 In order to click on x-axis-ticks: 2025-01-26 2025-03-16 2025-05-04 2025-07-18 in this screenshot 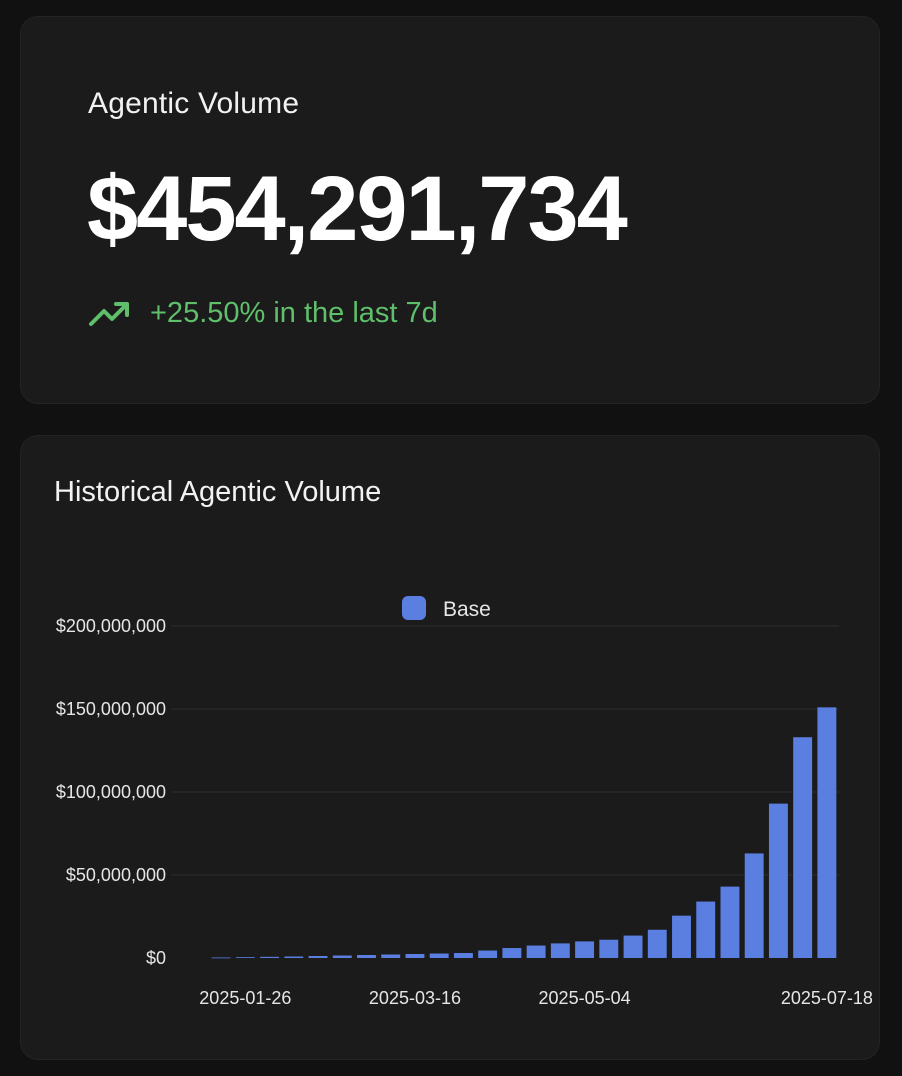, I will do `click(536, 998)`.